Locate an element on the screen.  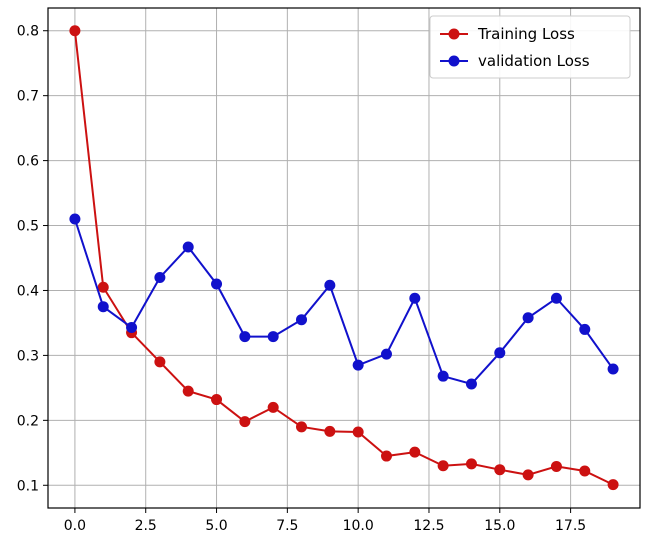
x-tick-label: 17.5 is located at coordinates (570, 526).